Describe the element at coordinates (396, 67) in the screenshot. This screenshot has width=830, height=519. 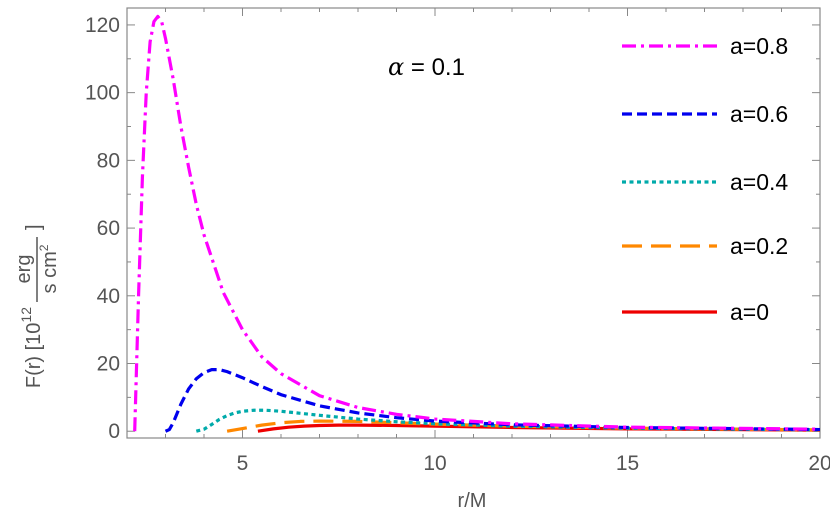
I see `alpha-symbol: α` at that location.